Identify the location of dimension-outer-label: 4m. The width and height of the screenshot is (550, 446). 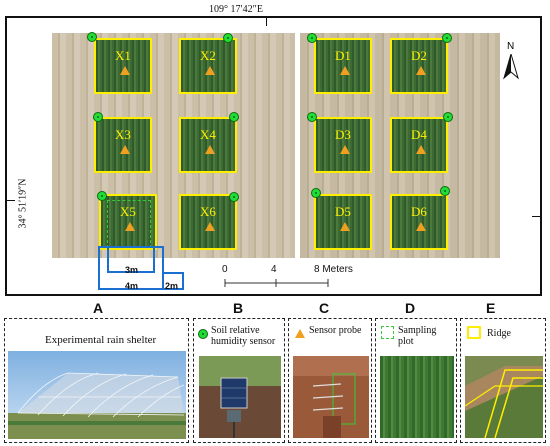
(132, 286).